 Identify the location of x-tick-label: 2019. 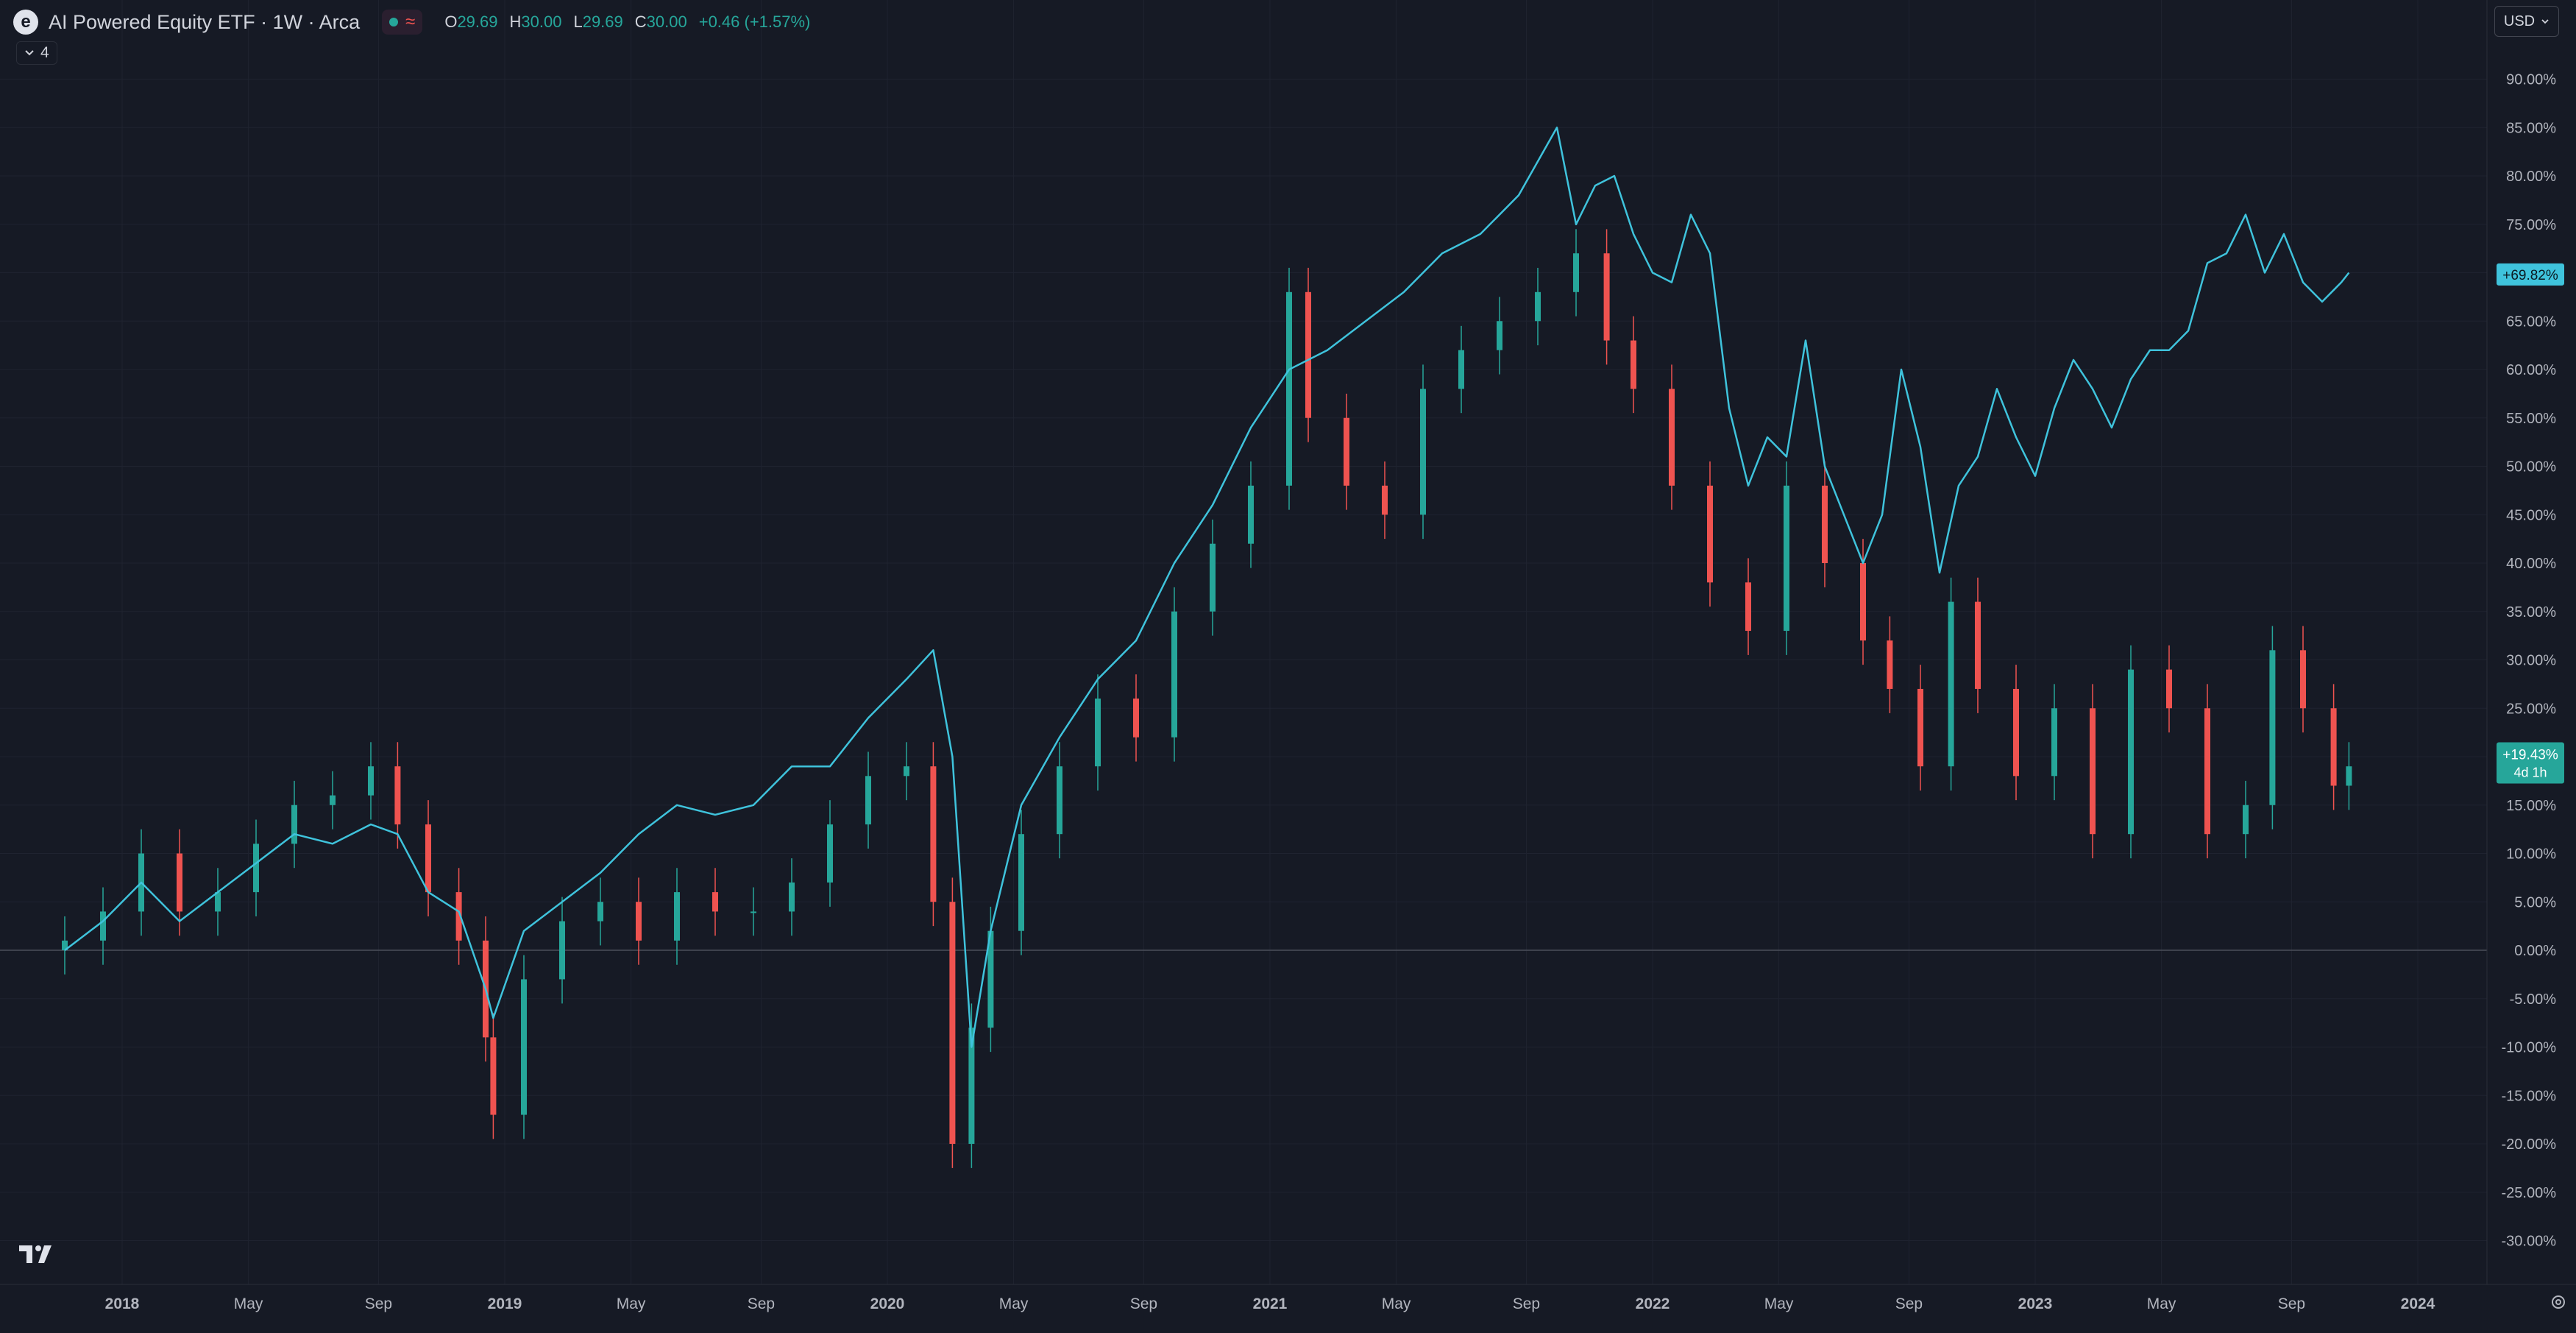
(505, 1303).